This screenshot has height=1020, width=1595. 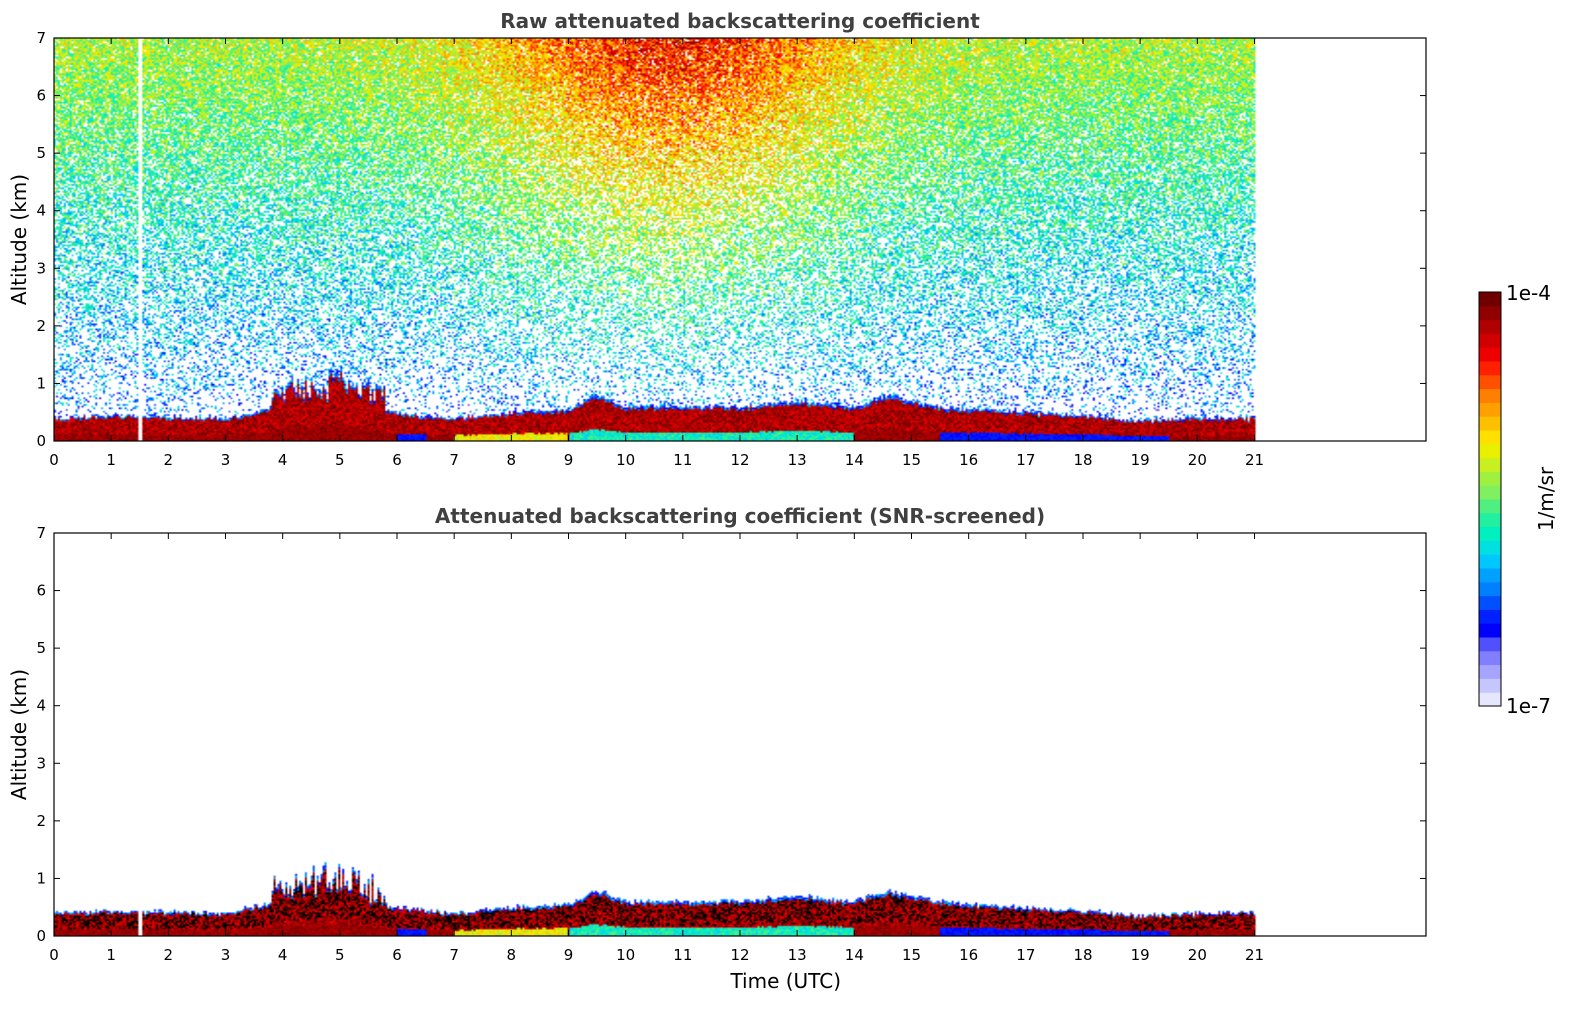 What do you see at coordinates (1518, 499) in the screenshot?
I see `colorbar: 1e-4 1e-7 1/m/sr` at bounding box center [1518, 499].